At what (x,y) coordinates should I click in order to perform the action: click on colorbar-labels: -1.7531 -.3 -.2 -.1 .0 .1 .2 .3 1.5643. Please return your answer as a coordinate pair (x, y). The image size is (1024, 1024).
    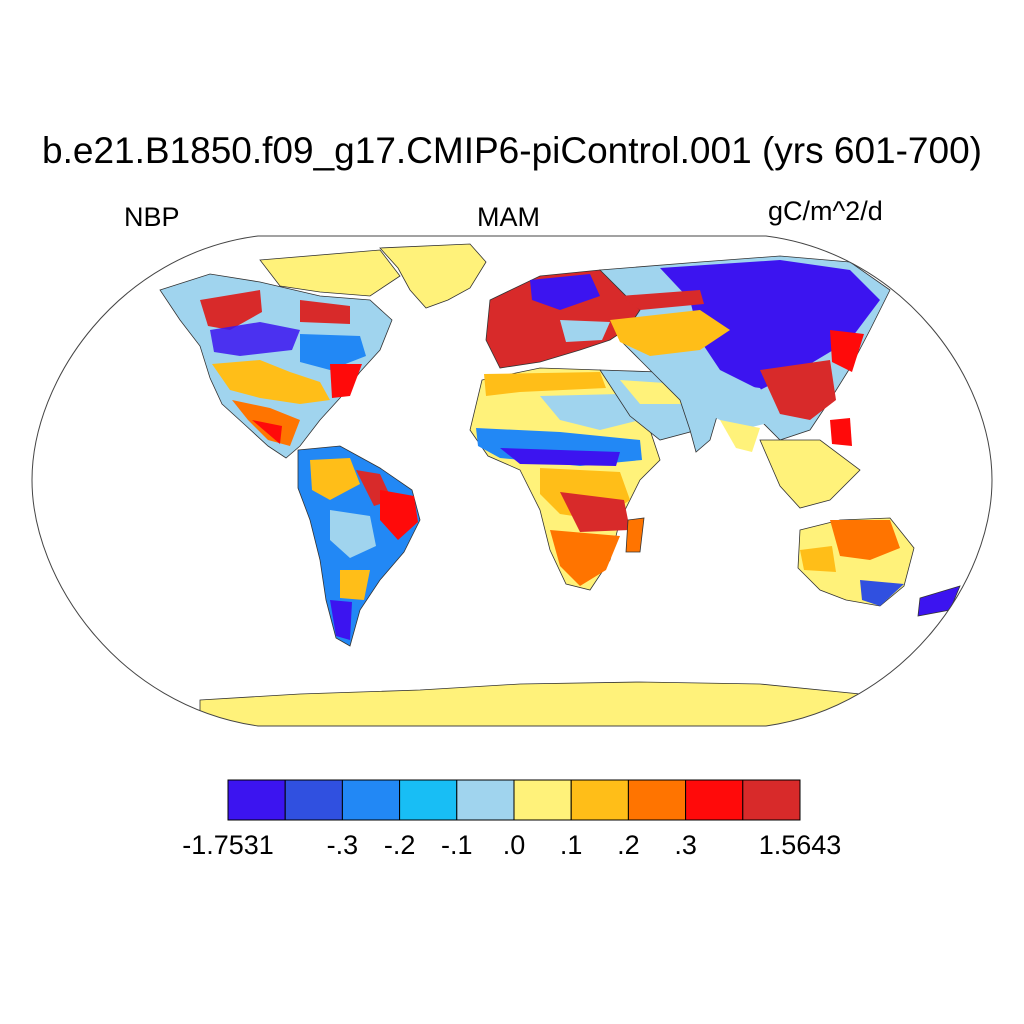
    Looking at the image, I should click on (512, 850).